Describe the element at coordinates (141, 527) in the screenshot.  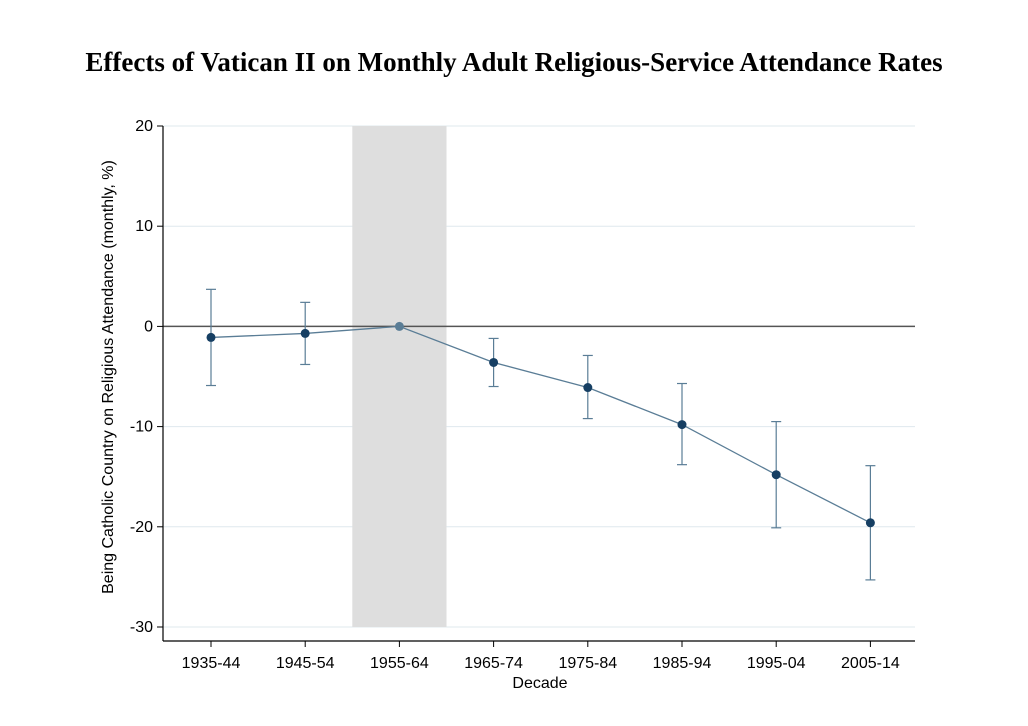
I see `y-tick-label: -20` at that location.